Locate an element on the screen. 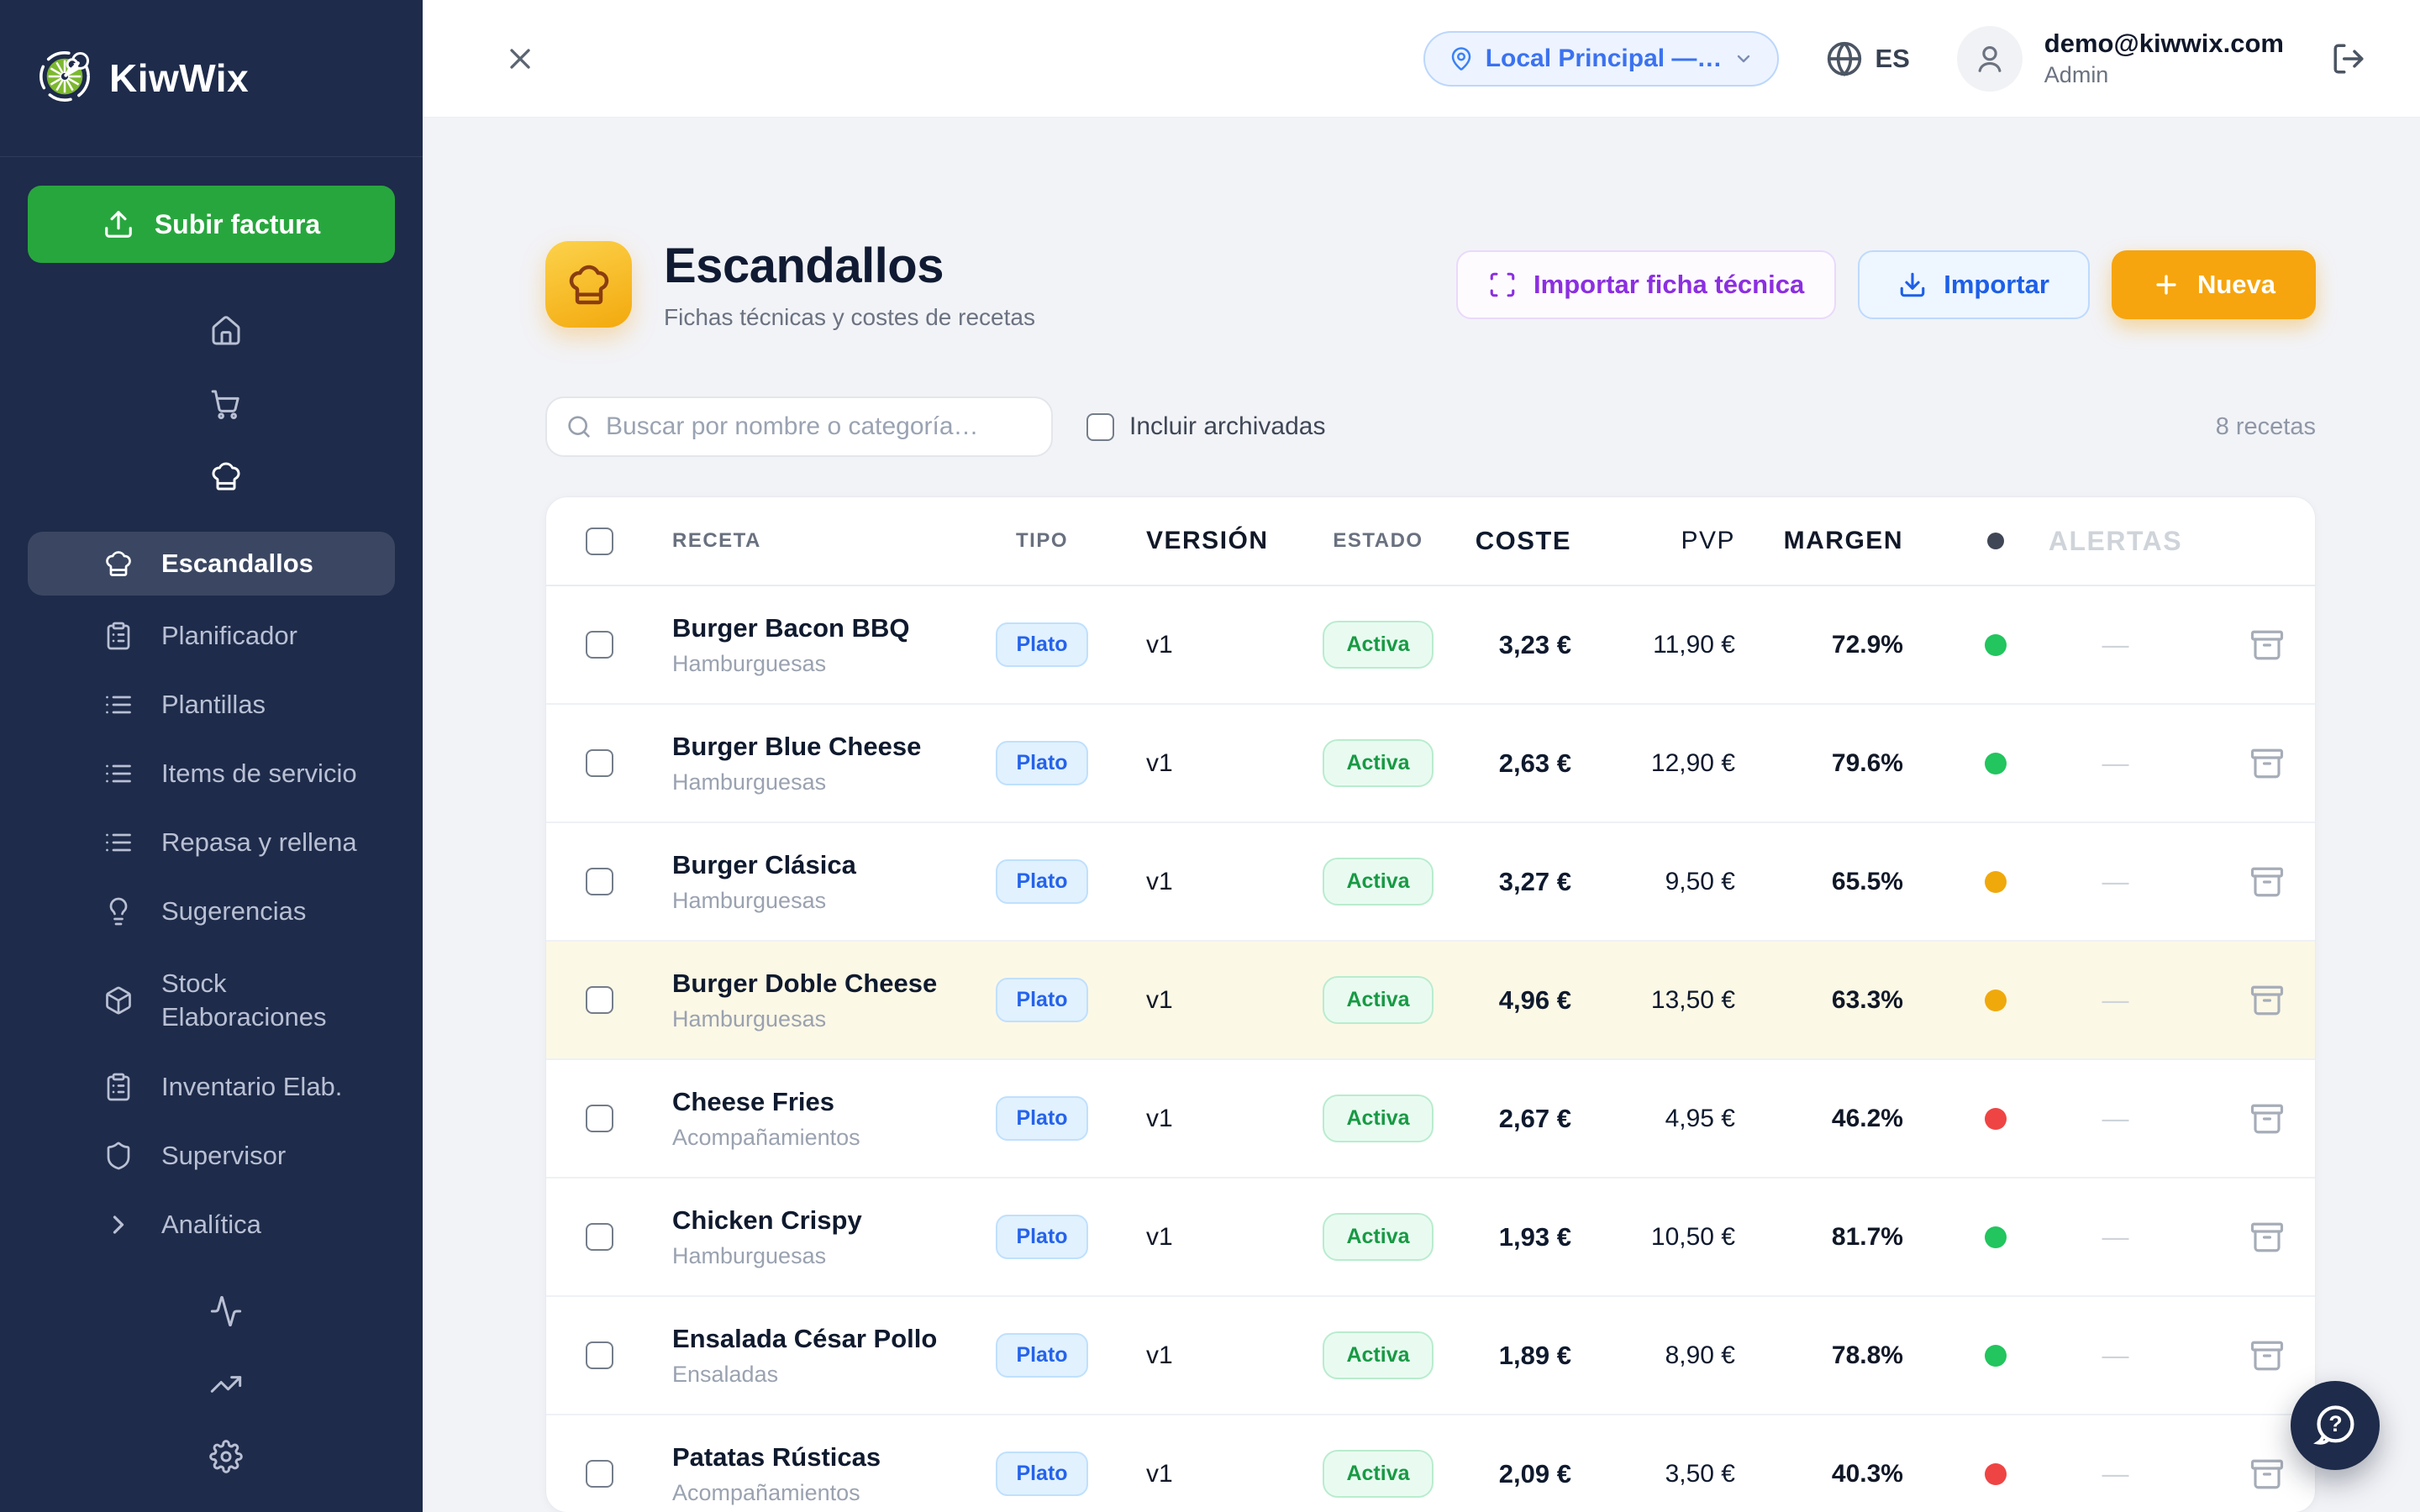 The image size is (2420, 1512). recipe-margin: 72.9% is located at coordinates (1867, 644).